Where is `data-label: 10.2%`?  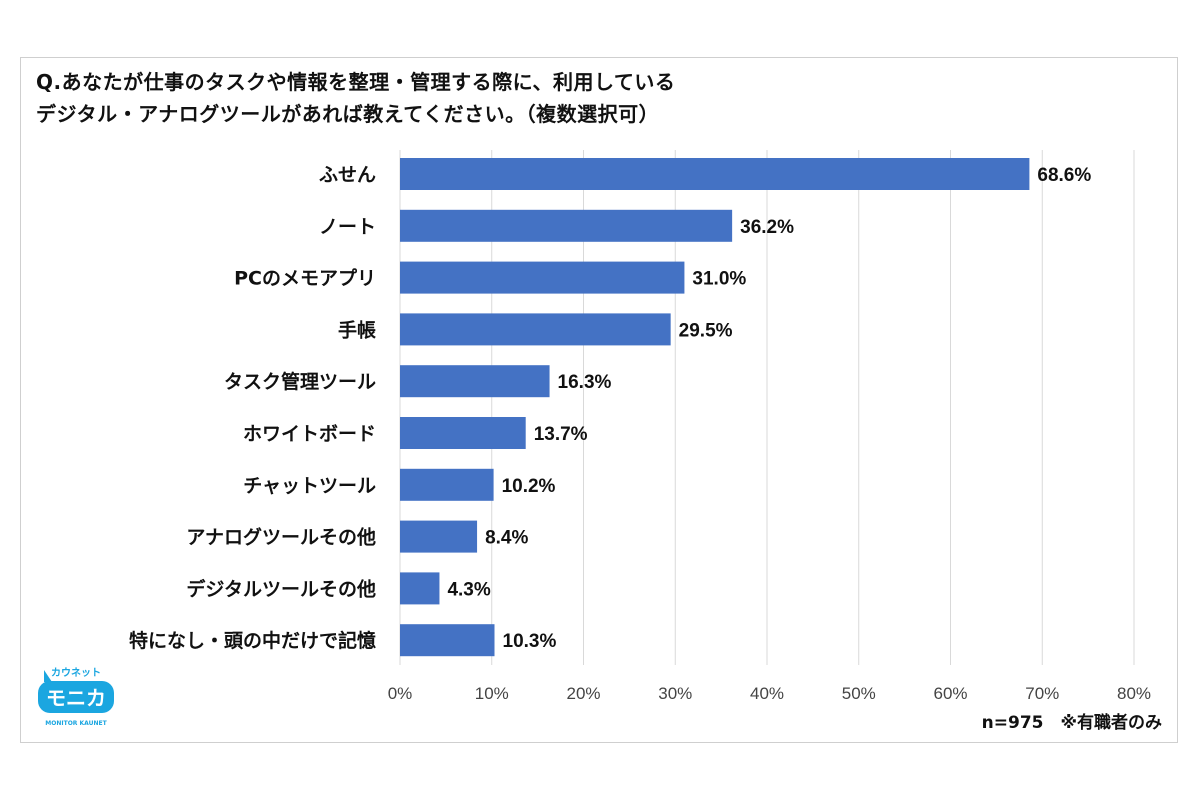 data-label: 10.2% is located at coordinates (529, 486).